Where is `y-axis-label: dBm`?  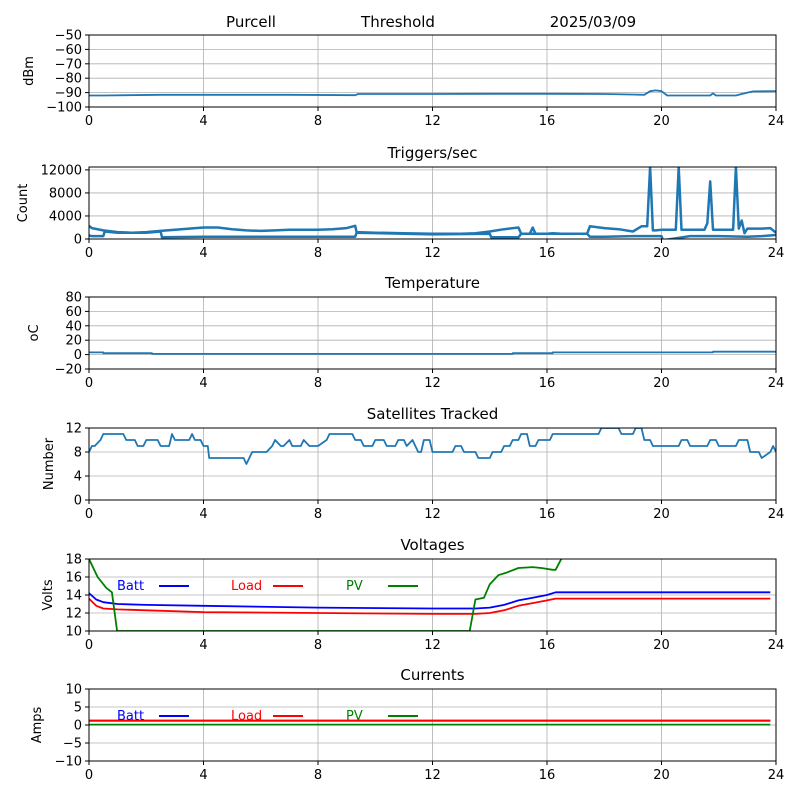
y-axis-label: dBm is located at coordinates (29, 71).